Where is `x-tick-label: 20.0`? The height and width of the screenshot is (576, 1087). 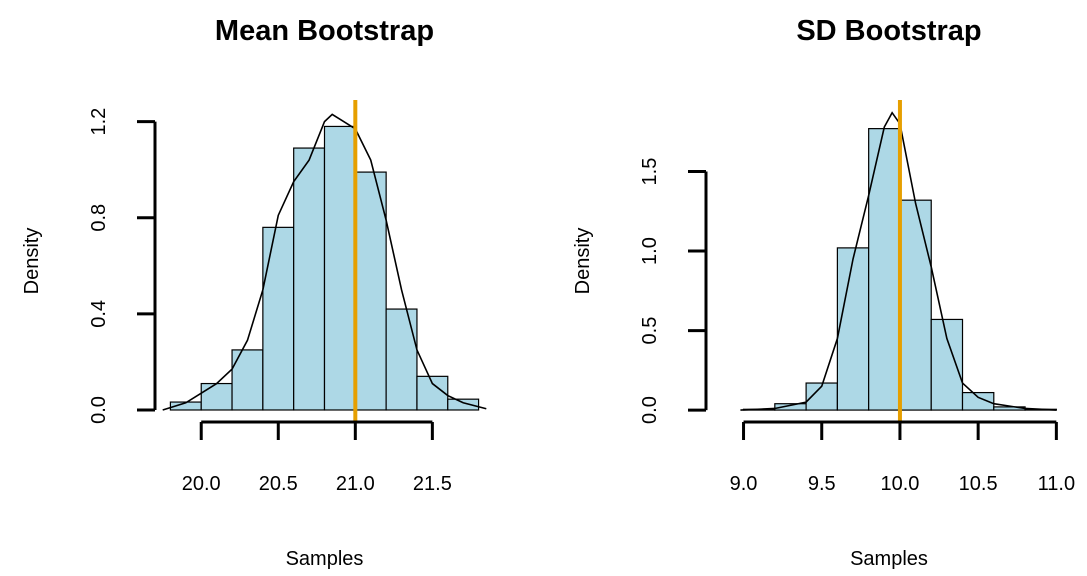
x-tick-label: 20.0 is located at coordinates (201, 484).